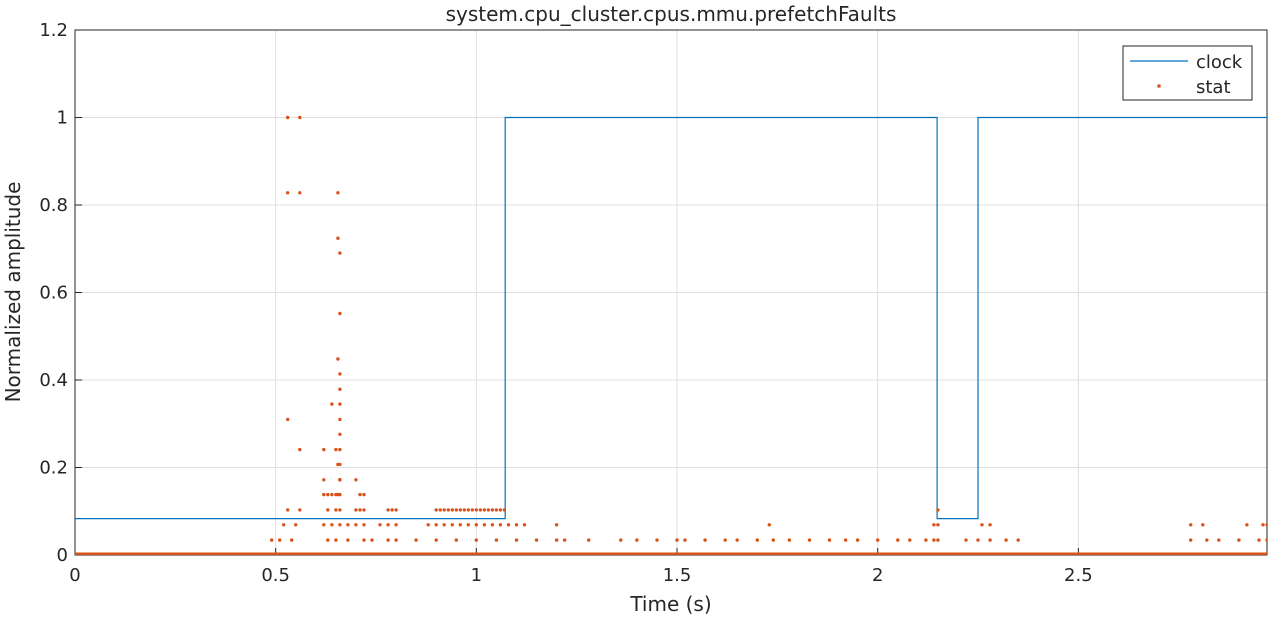 The width and height of the screenshot is (1271, 617). What do you see at coordinates (275, 575) in the screenshot?
I see `x-tick-label: 0.5` at bounding box center [275, 575].